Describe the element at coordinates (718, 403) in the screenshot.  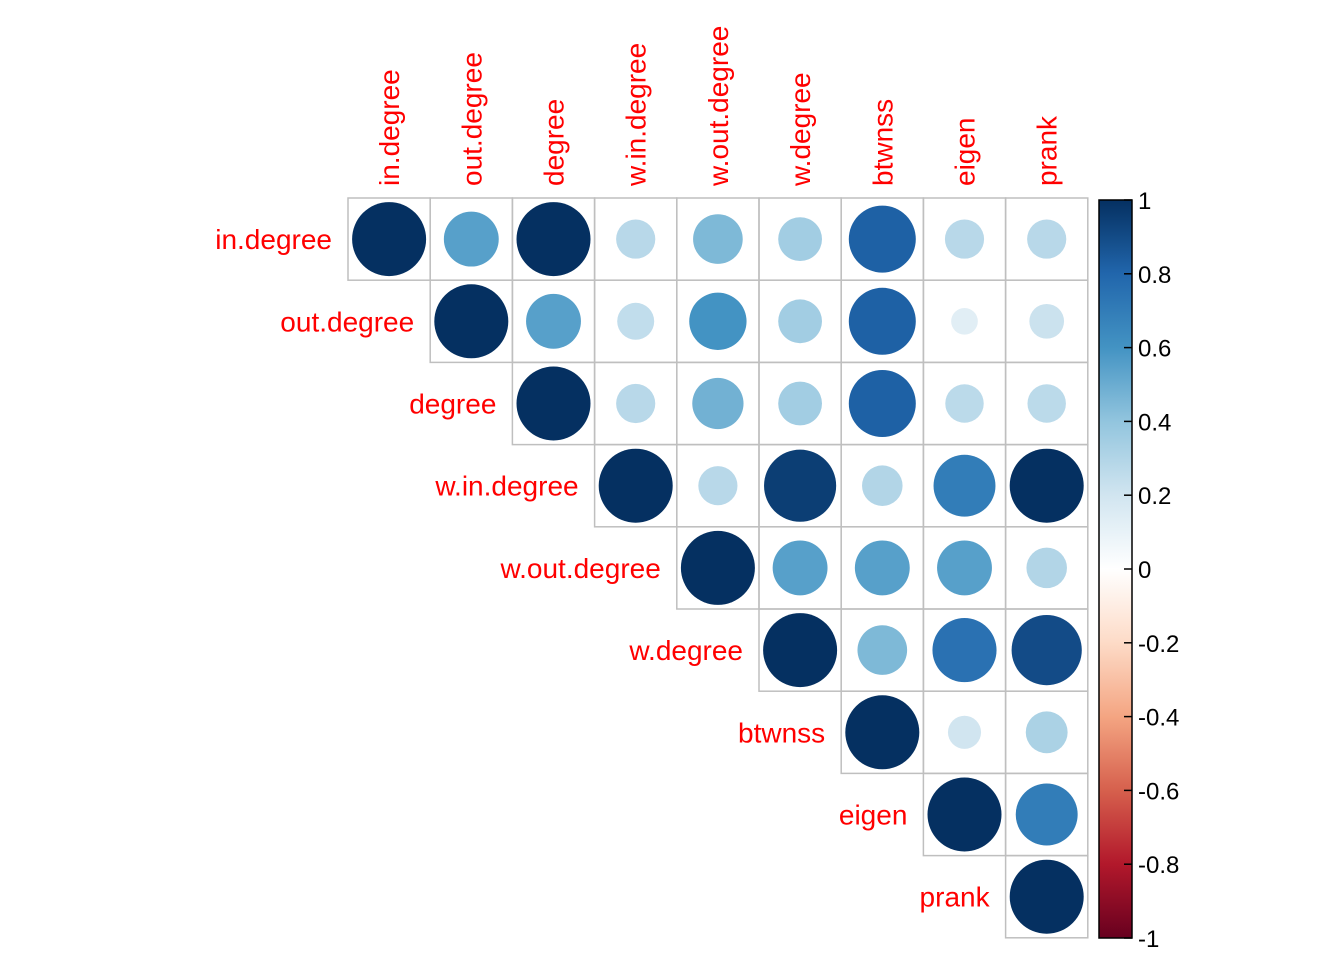
I see `correlation-circle-degree-w.out.degree` at that location.